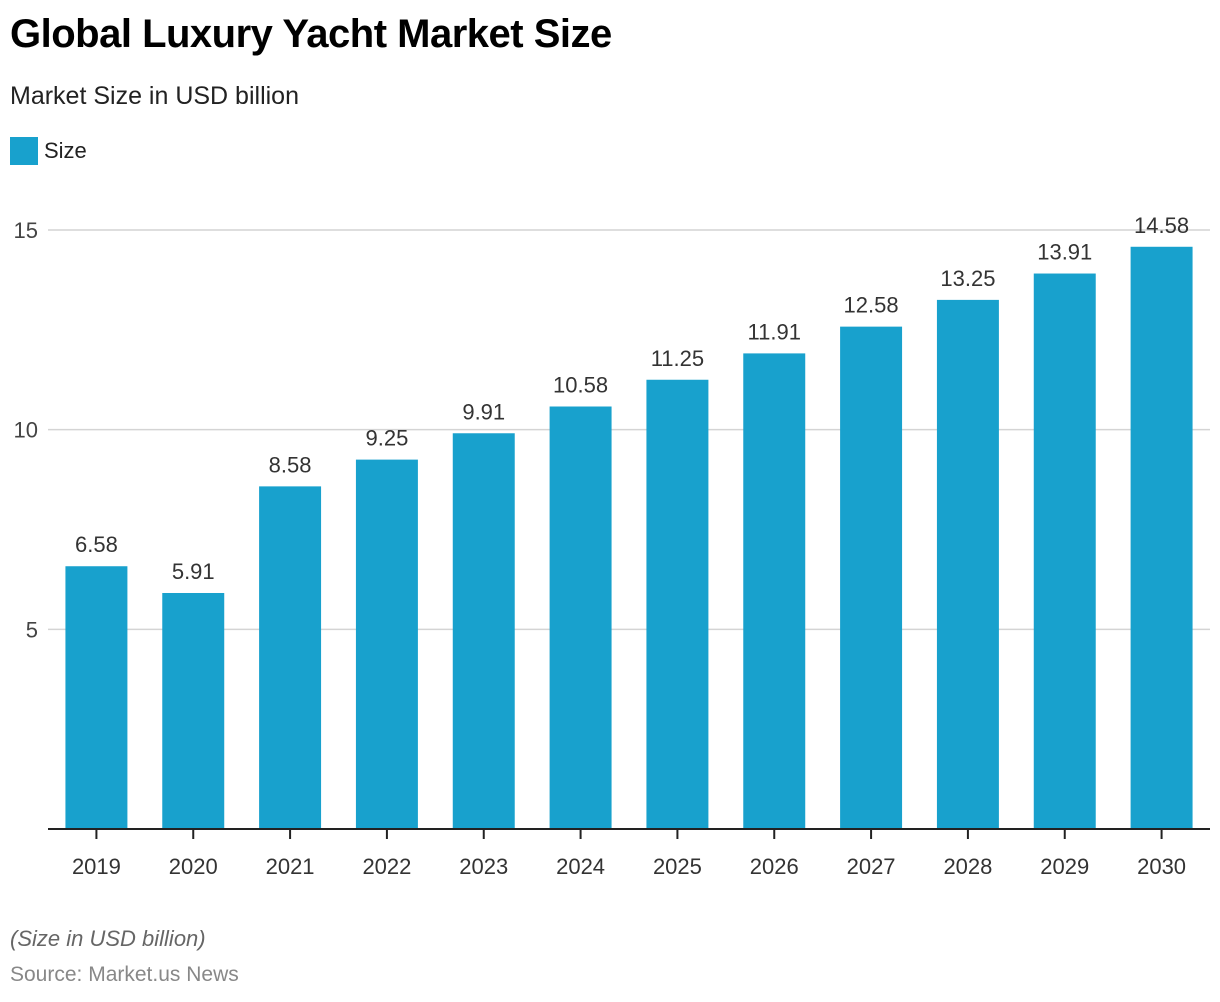 The width and height of the screenshot is (1220, 1002). Describe the element at coordinates (96, 697) in the screenshot. I see `bar-2019` at that location.